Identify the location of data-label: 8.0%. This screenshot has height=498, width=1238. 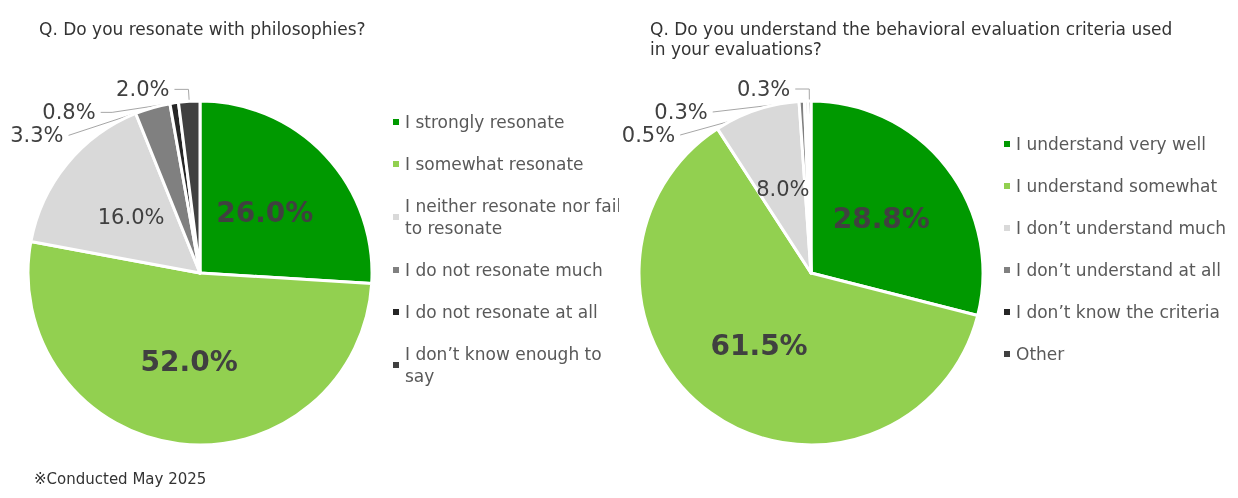
(783, 188).